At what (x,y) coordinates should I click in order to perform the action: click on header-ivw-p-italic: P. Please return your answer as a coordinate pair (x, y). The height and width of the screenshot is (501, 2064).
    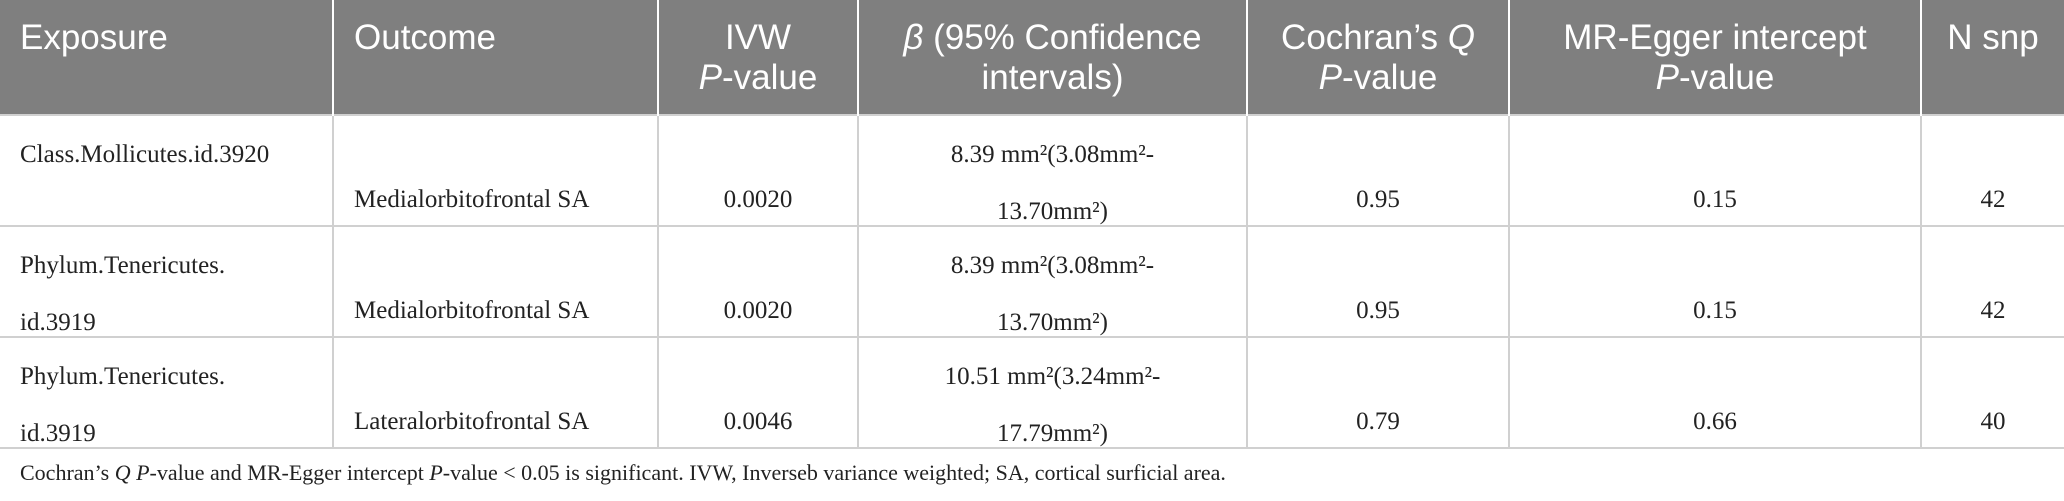
    Looking at the image, I should click on (710, 77).